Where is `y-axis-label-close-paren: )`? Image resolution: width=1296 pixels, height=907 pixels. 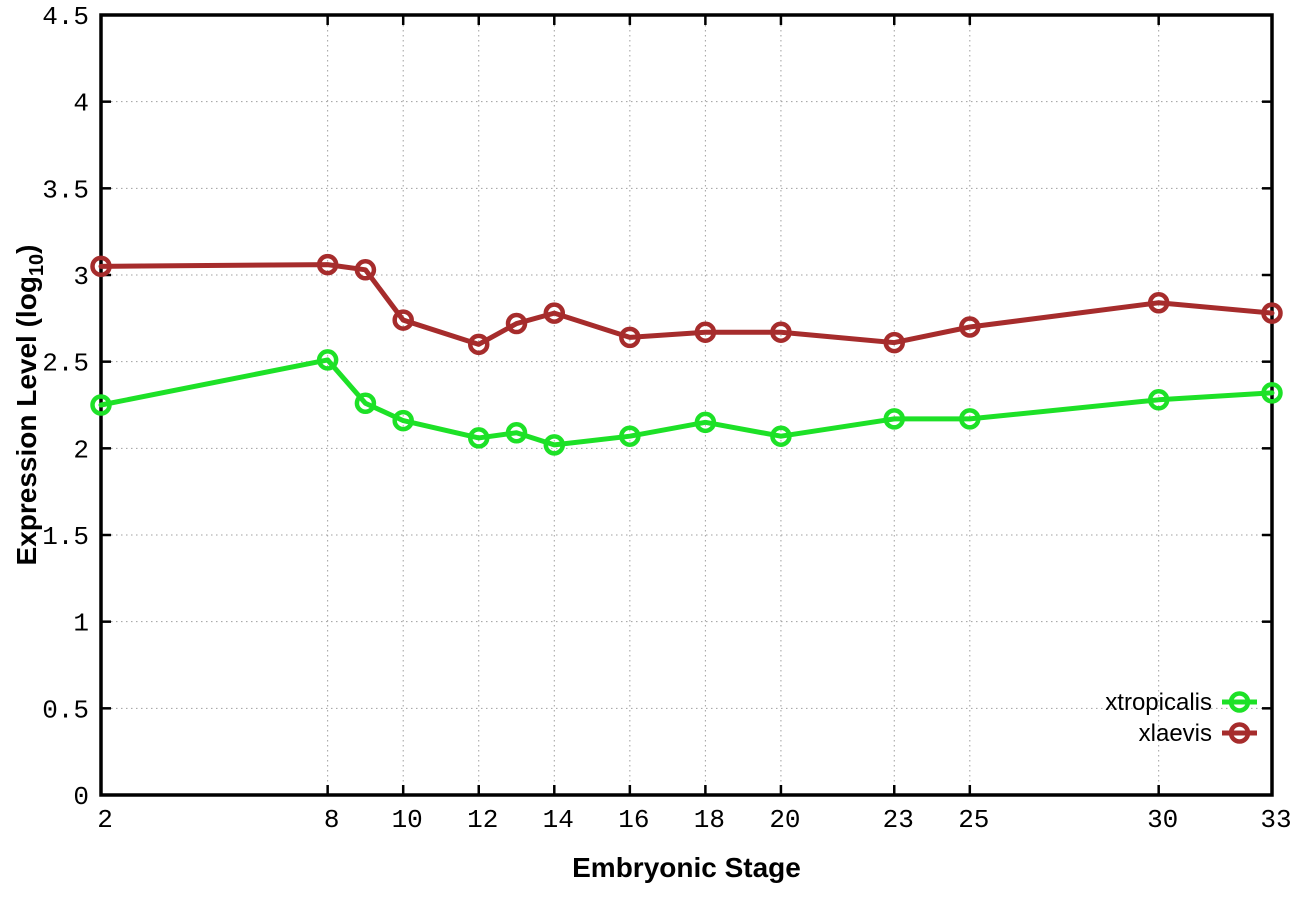
y-axis-label-close-paren: ) is located at coordinates (26, 249).